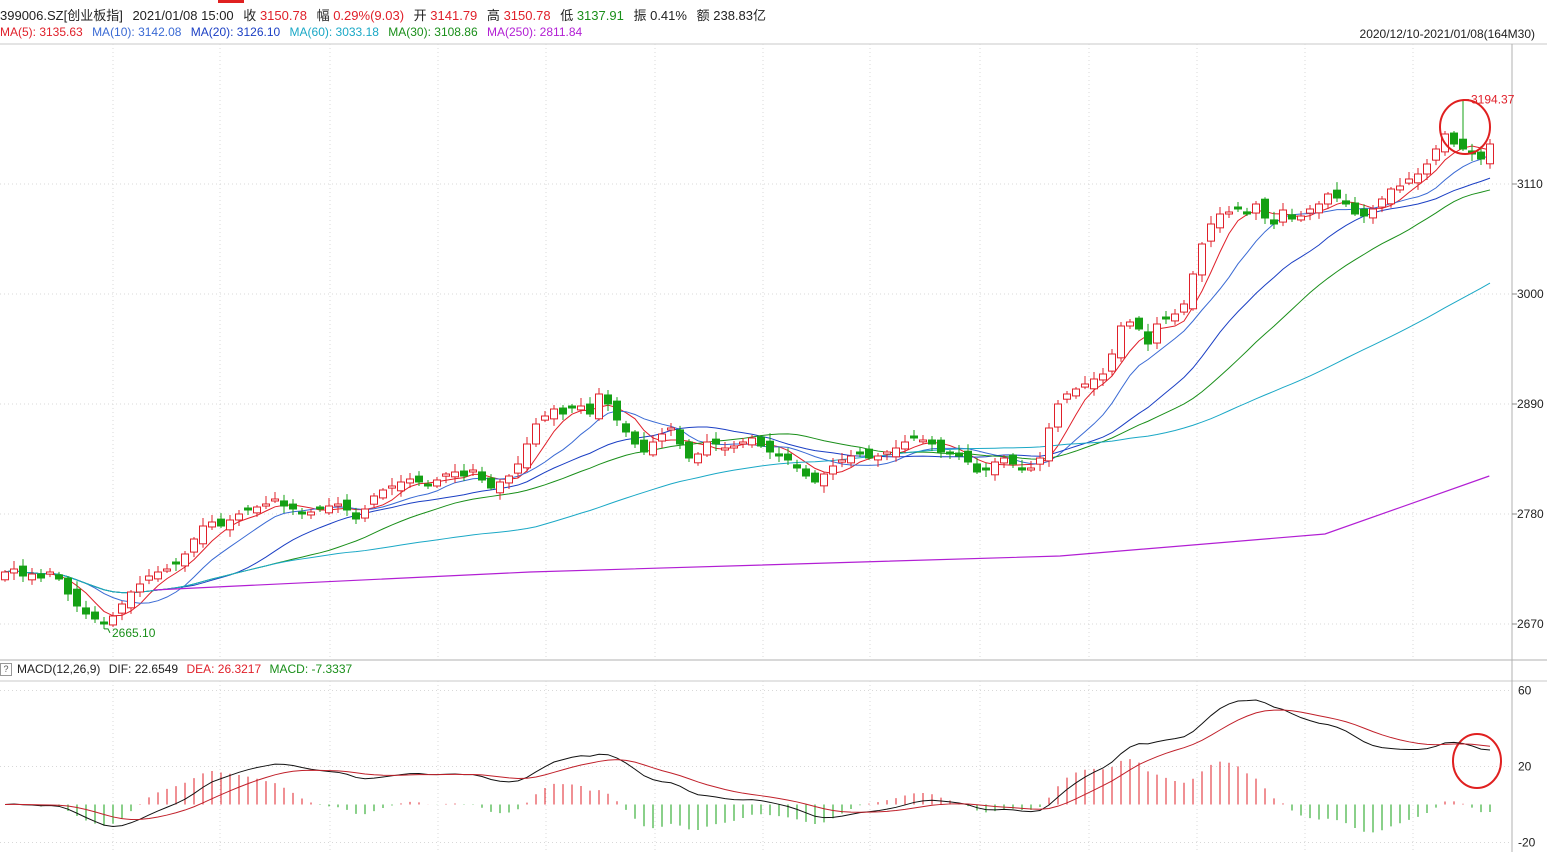 The height and width of the screenshot is (852, 1547). I want to click on y-tick-label: 2670, so click(1530, 624).